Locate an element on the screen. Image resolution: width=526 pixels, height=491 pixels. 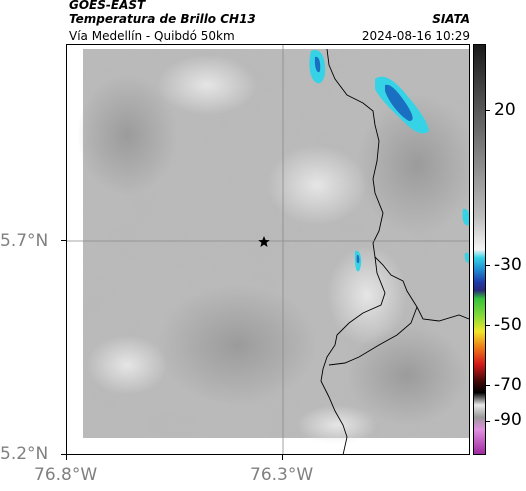
colorbar-label: -90 is located at coordinates (508, 420).